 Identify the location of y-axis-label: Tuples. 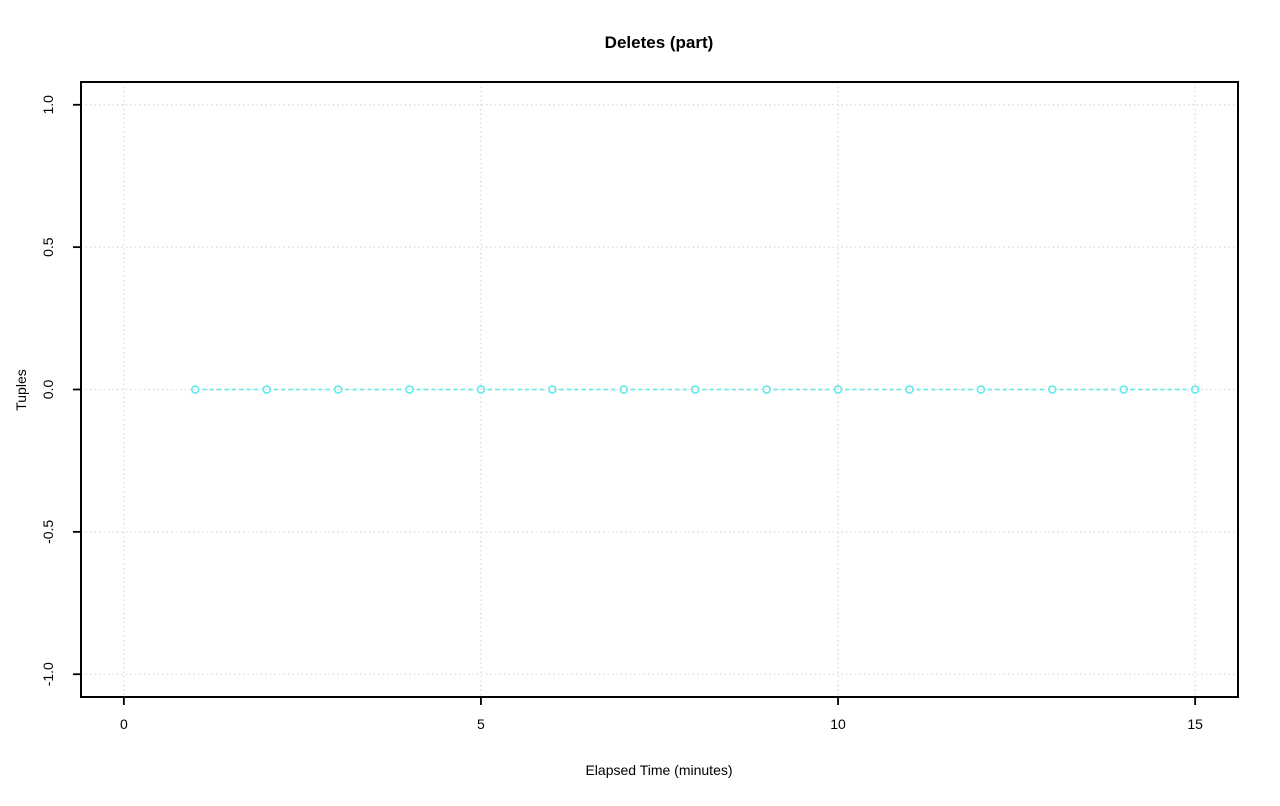
(21, 390).